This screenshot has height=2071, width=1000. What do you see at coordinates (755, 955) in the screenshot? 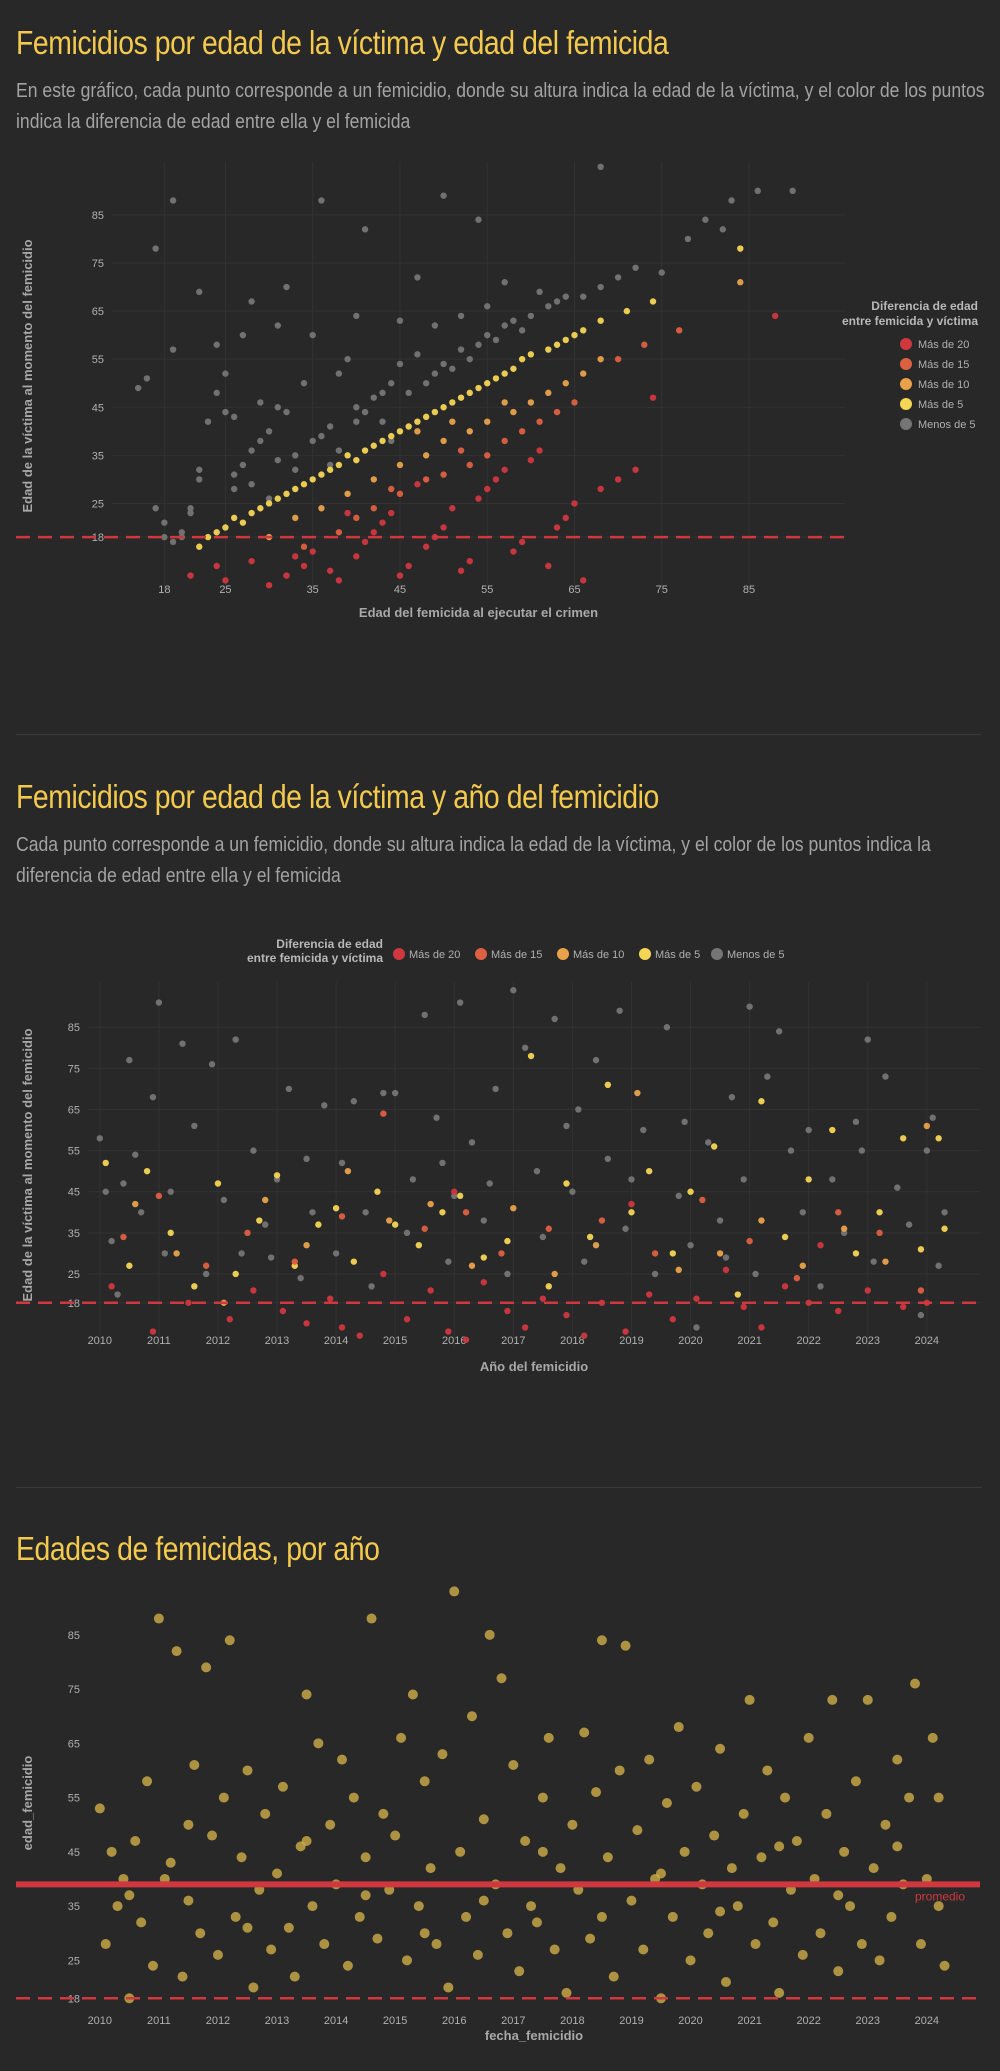
I see `legend-label-menos-de-5: Menos de 5` at bounding box center [755, 955].